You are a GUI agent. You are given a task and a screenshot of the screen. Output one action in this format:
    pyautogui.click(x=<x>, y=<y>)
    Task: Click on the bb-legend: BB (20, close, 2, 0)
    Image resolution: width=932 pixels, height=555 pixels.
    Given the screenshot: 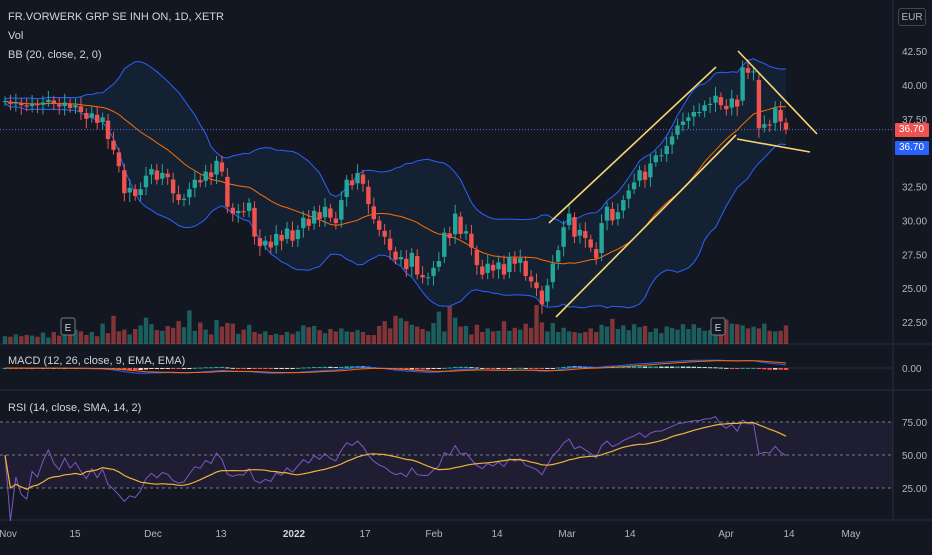 What is the action you would take?
    pyautogui.click(x=55, y=55)
    